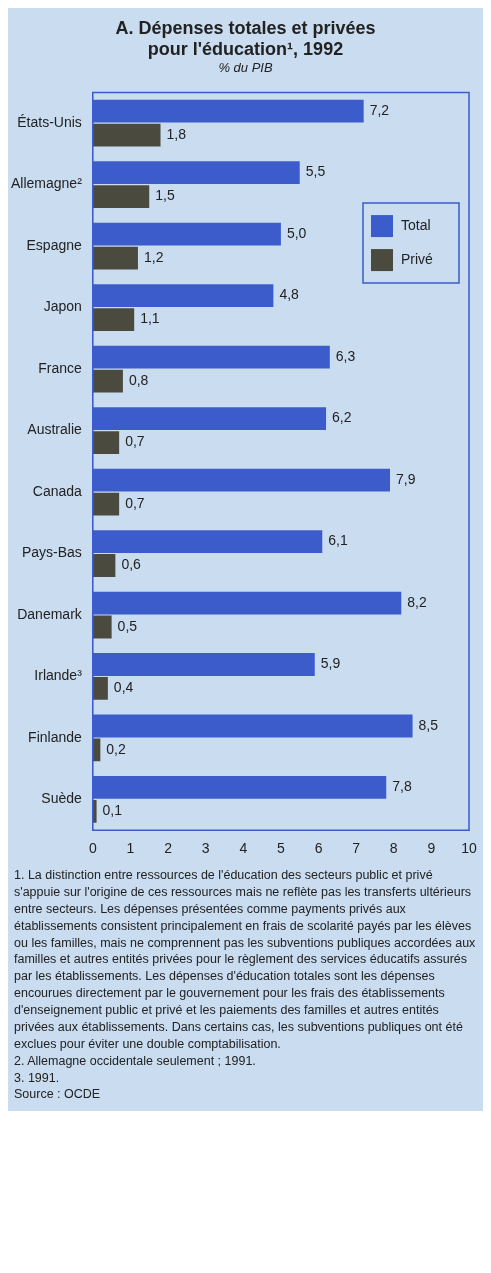 Image resolution: width=491 pixels, height=1273 pixels. What do you see at coordinates (50, 613) in the screenshot?
I see `y-tick-label: Danemark` at bounding box center [50, 613].